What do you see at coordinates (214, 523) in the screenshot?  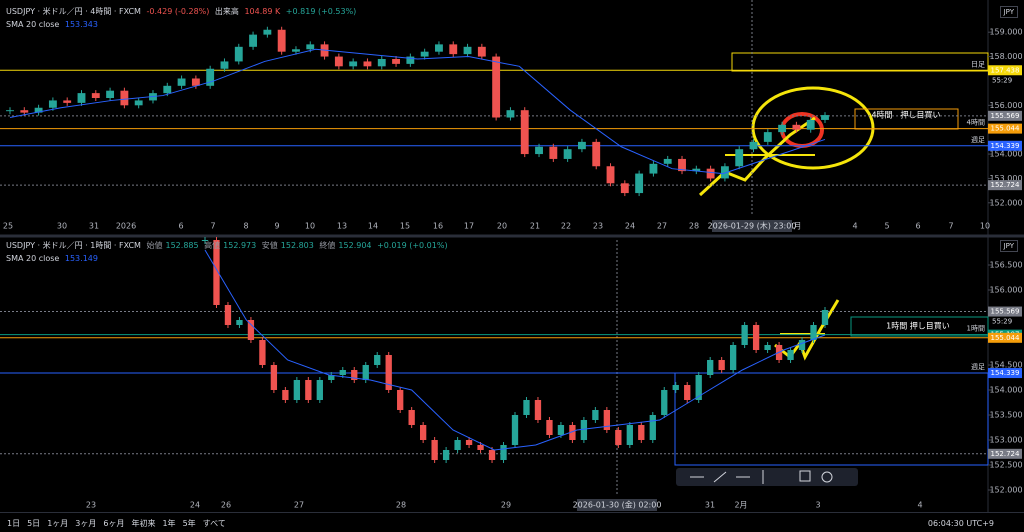 I see `range-button: すべて` at bounding box center [214, 523].